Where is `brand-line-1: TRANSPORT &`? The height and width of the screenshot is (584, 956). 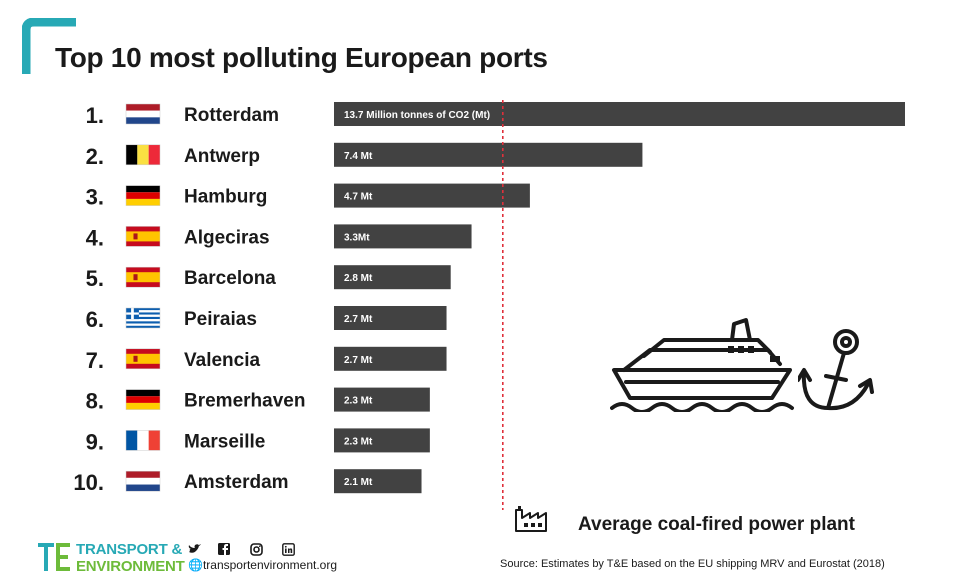 brand-line-1: TRANSPORT & is located at coordinates (129, 549).